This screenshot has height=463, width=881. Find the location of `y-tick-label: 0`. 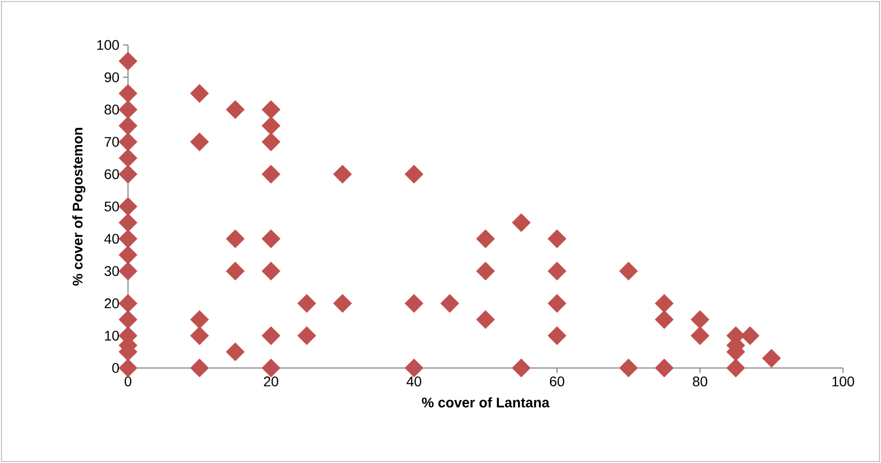

y-tick-label: 0 is located at coordinates (115, 368).